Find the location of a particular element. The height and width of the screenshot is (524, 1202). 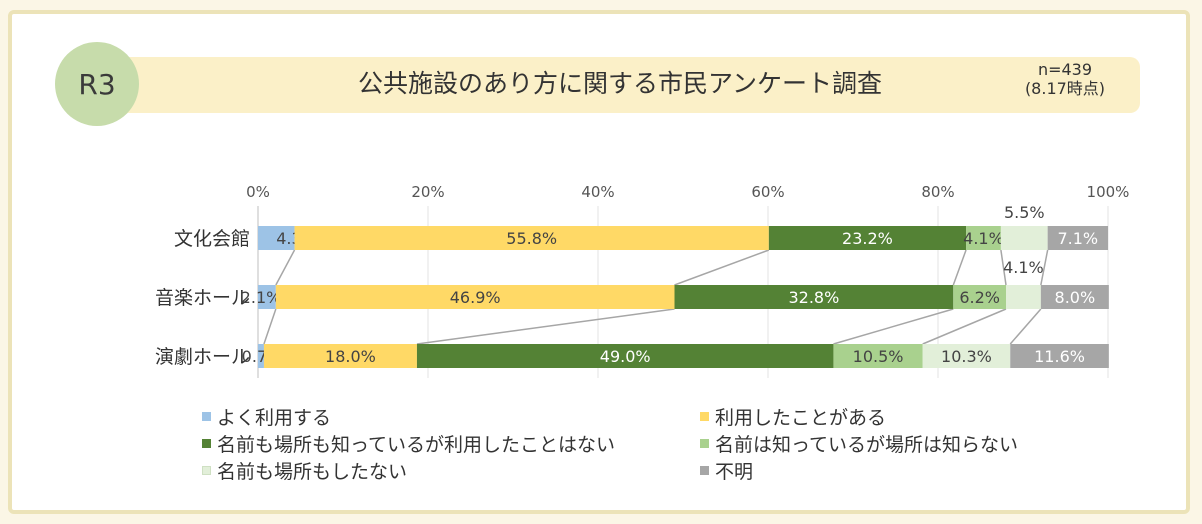

legend-item-0: よく利用する is located at coordinates (266, 416).